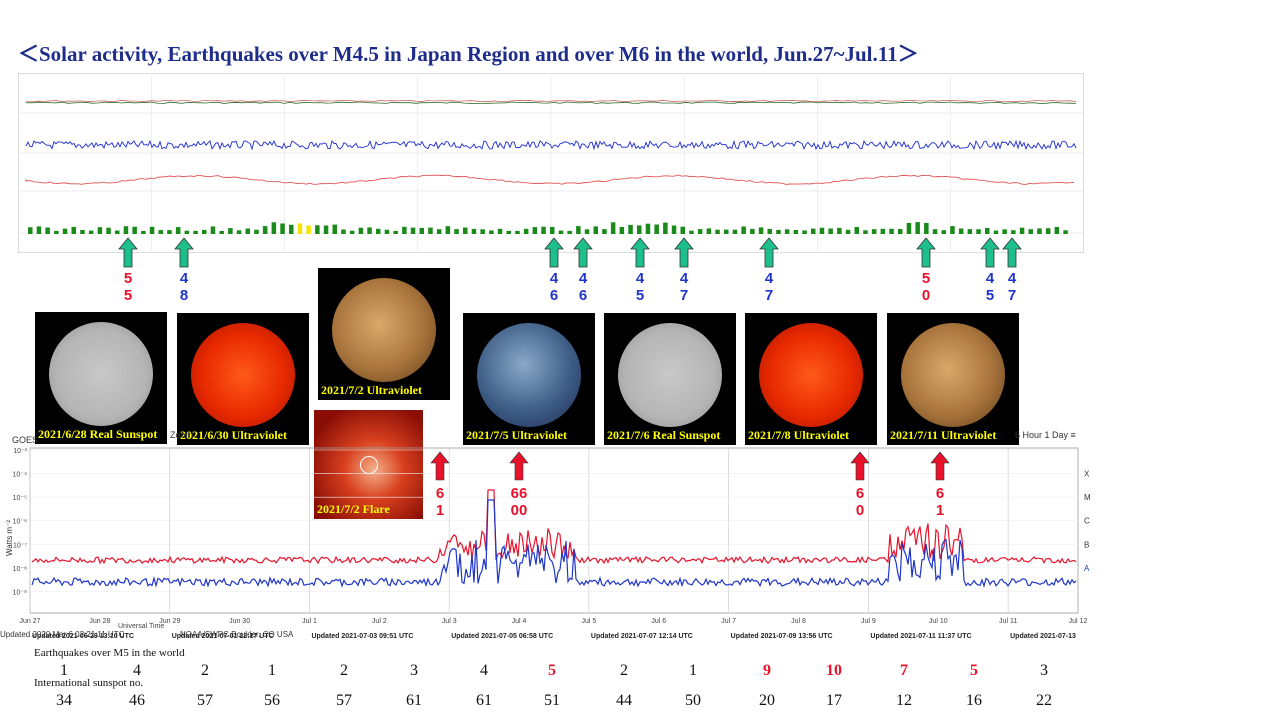 The width and height of the screenshot is (1270, 714). Describe the element at coordinates (137, 700) in the screenshot. I see `sunspot-number: 46` at that location.